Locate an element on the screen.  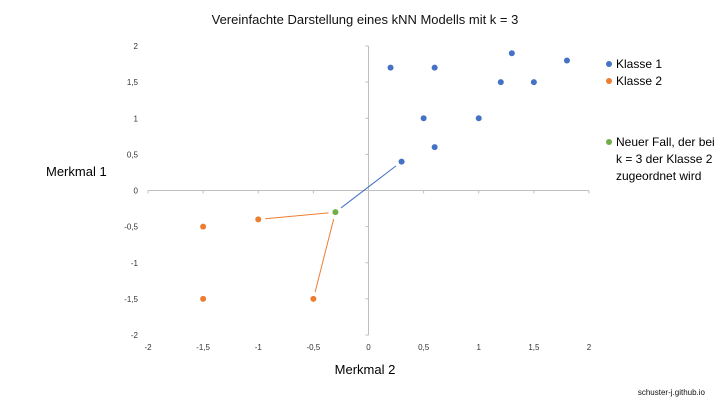
y-tick-label: 1,5 is located at coordinates (133, 82).